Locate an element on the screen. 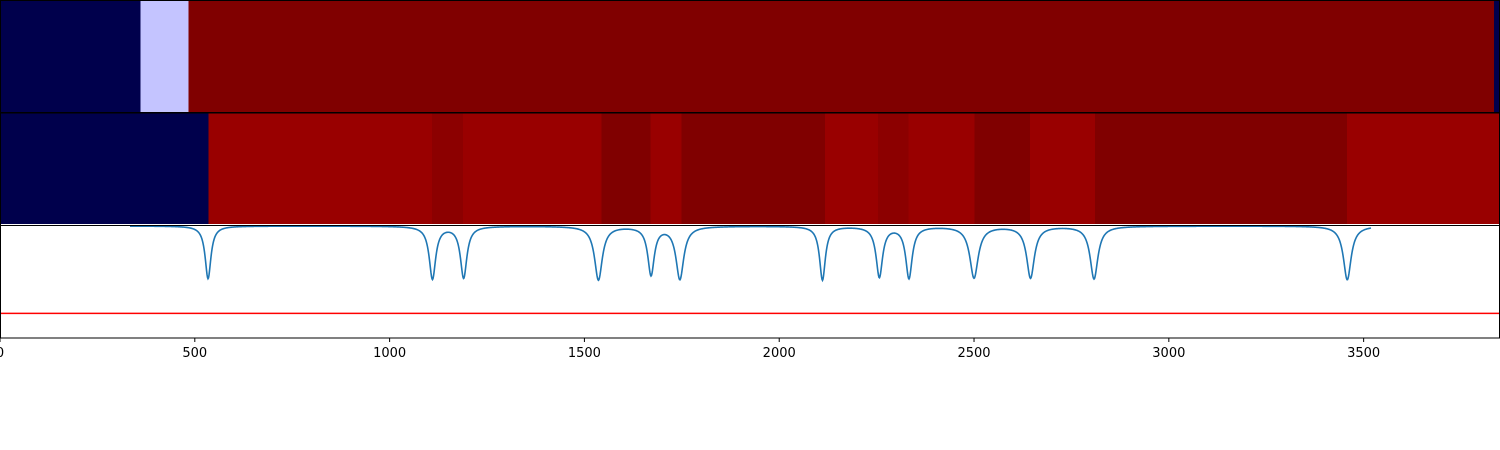  x-tick-label: 0 is located at coordinates (2, 353).